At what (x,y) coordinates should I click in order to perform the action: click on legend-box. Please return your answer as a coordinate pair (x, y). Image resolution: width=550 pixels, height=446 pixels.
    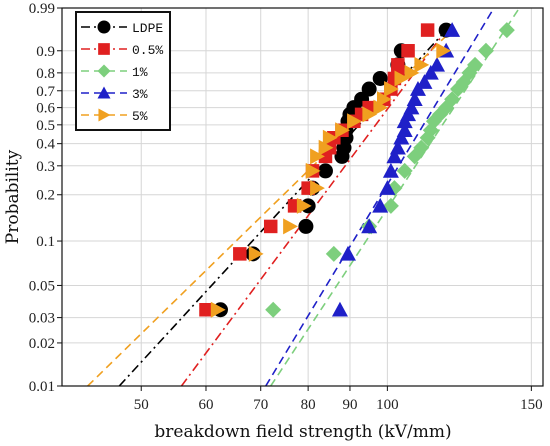
    Looking at the image, I should click on (123, 71).